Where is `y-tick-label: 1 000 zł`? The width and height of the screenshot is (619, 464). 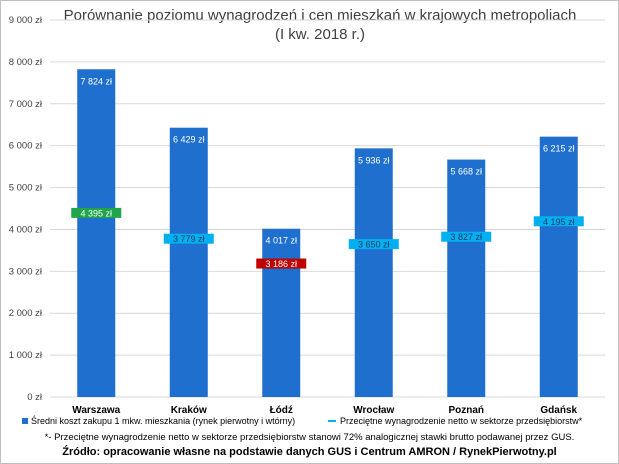 y-tick-label: 1 000 zł is located at coordinates (26, 355).